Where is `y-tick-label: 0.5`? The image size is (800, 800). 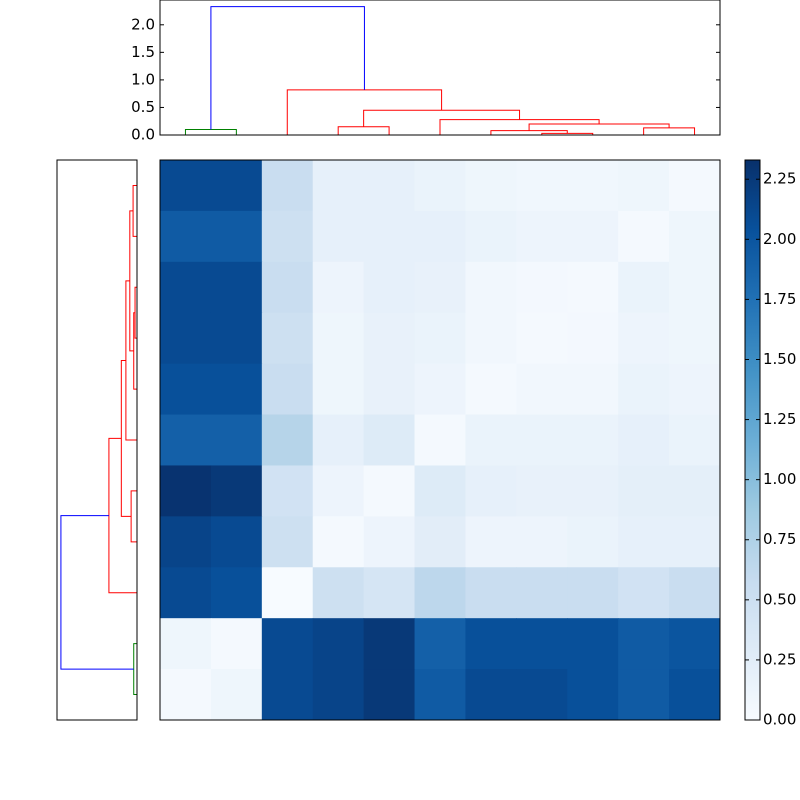
y-tick-label: 0.5 is located at coordinates (143, 107).